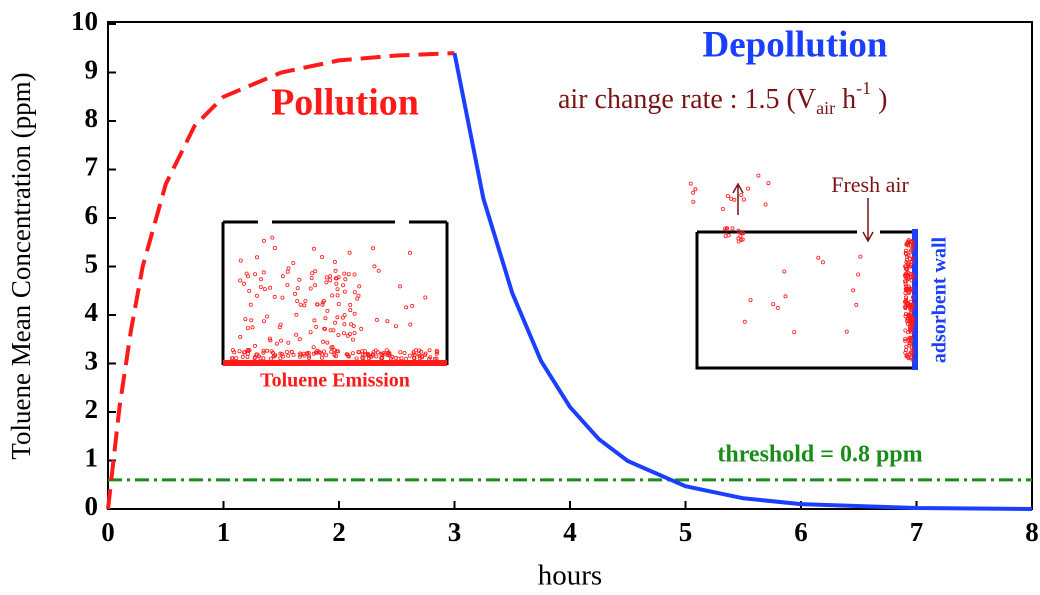 The width and height of the screenshot is (1040, 595). I want to click on rate-annotation: air change rate : 1.5 (Vair h-1 ), so click(722, 98).